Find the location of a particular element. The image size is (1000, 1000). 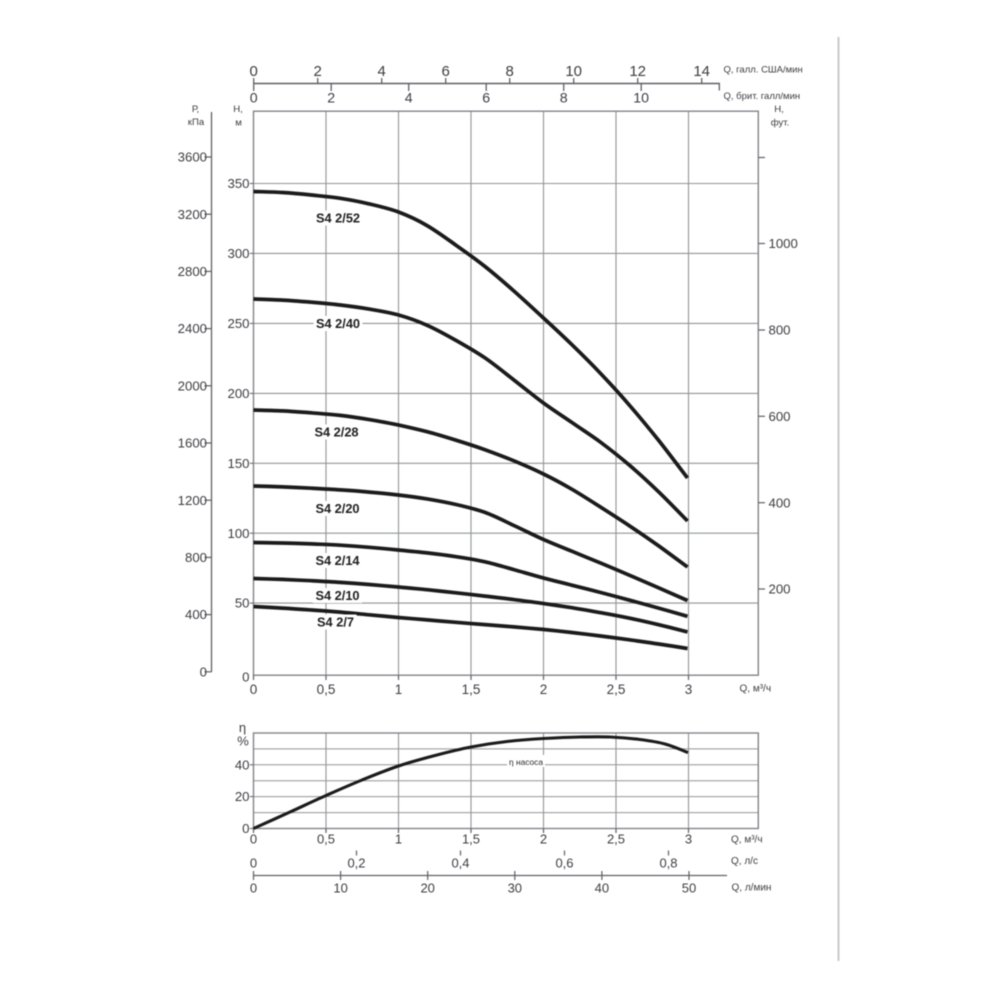

svg-text: 0,2 is located at coordinates (356, 863).